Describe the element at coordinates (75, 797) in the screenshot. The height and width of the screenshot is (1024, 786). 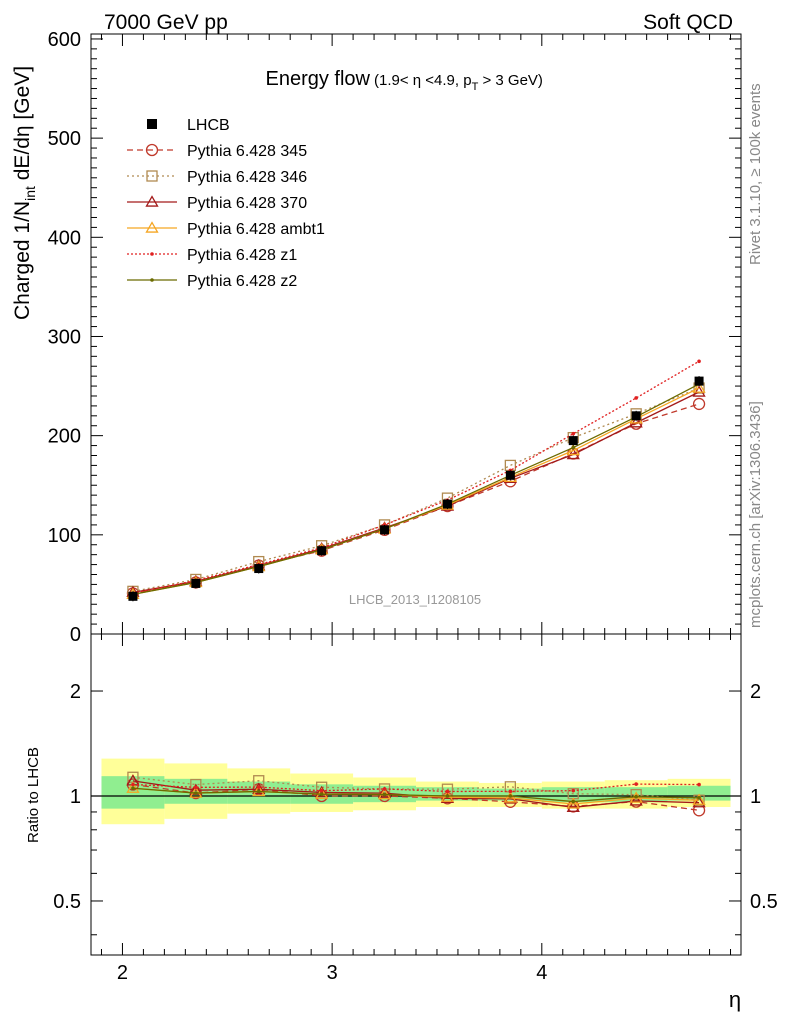
I see `ratio-y-tick-label-left: 1` at that location.